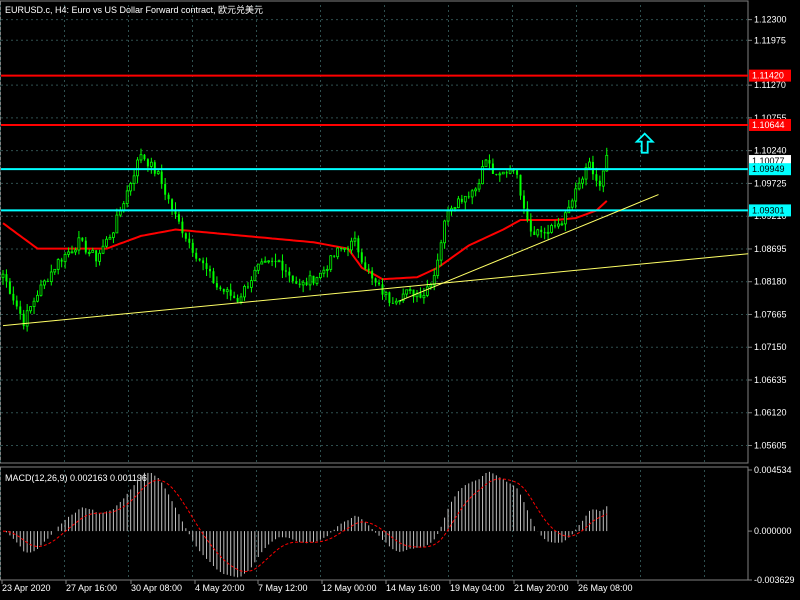  What do you see at coordinates (773, 531) in the screenshot?
I see `macd-tick-label: 0.000000` at bounding box center [773, 531].